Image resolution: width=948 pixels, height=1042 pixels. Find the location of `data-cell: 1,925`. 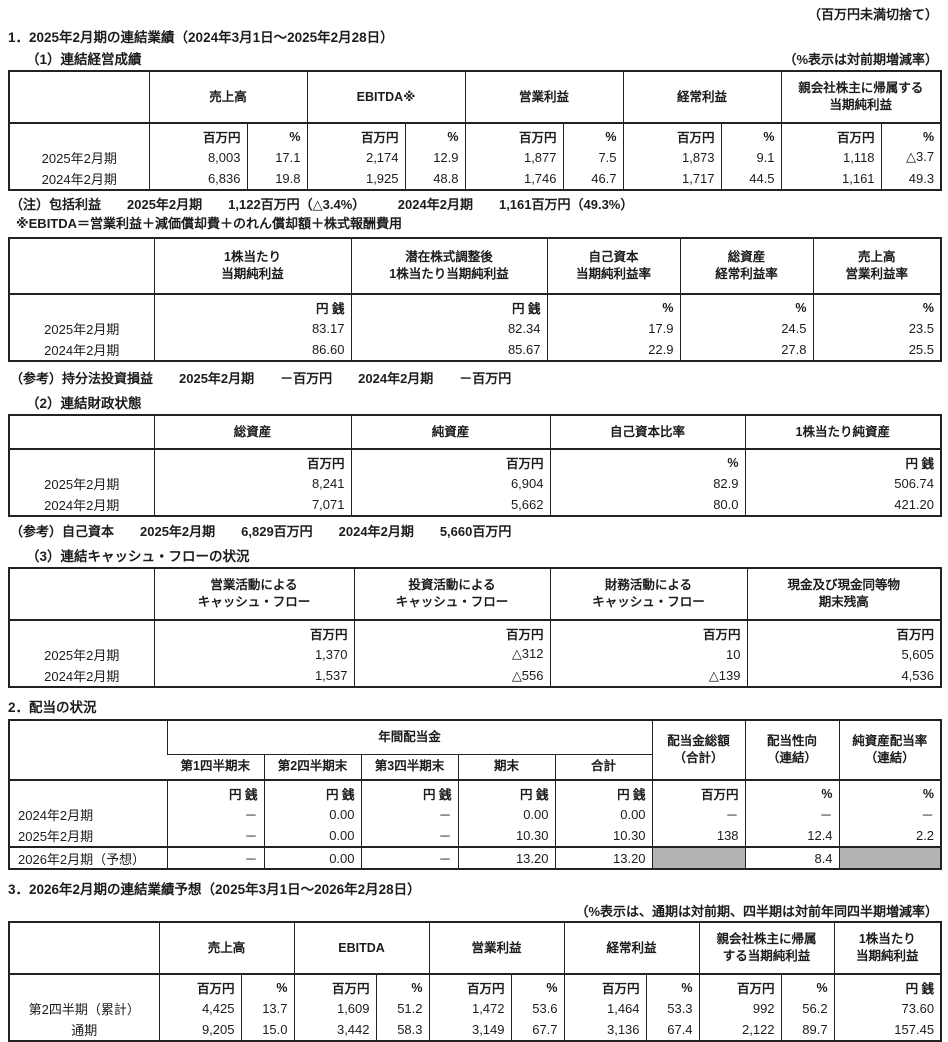

data-cell: 1,925 is located at coordinates (356, 179).